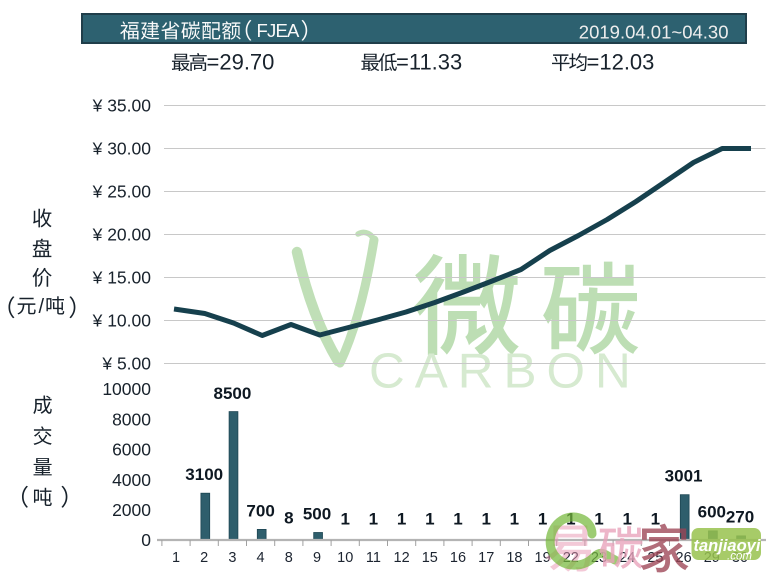 The height and width of the screenshot is (577, 774). I want to click on svg-text: 2019.04.01~04.30, so click(654, 32).